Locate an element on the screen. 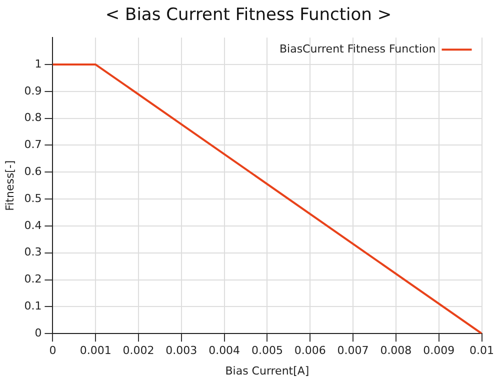 The image size is (497, 382). y-tick-label: 0 is located at coordinates (38, 333).